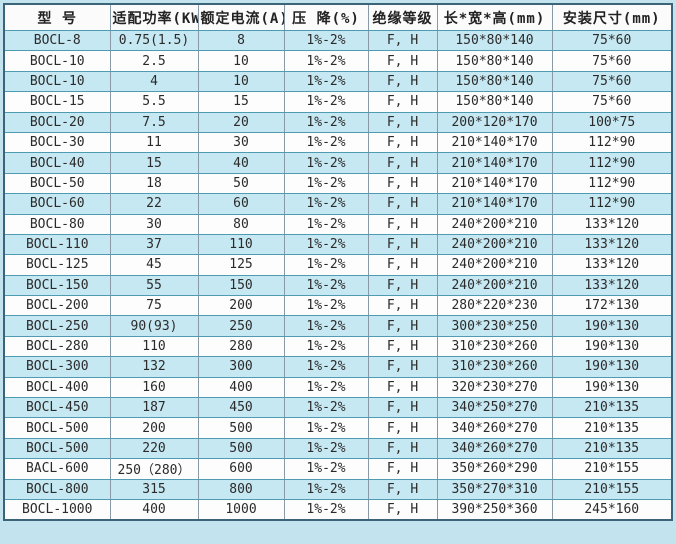 This screenshot has width=676, height=544. Describe the element at coordinates (154, 469) in the screenshot. I see `table-cell: 250（280）` at that location.